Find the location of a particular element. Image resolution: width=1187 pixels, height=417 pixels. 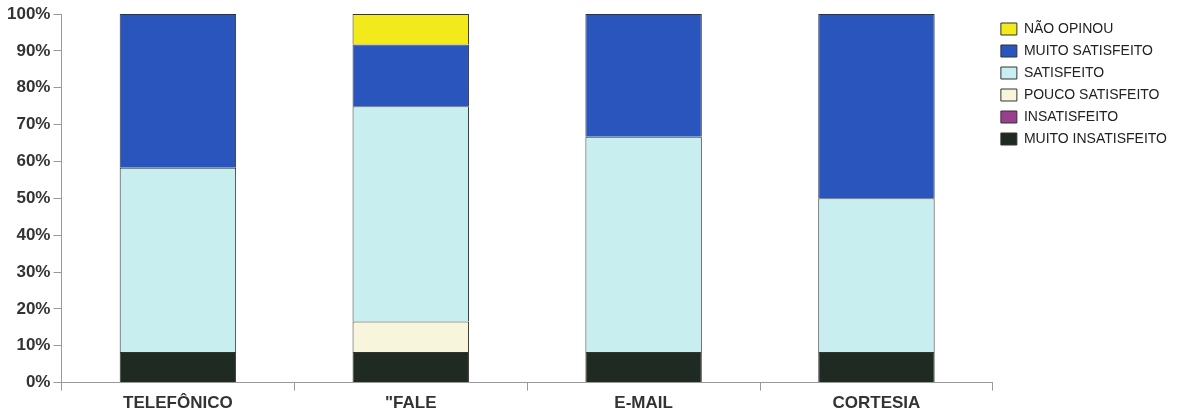

legend-label: SATISFEITO is located at coordinates (1064, 71).